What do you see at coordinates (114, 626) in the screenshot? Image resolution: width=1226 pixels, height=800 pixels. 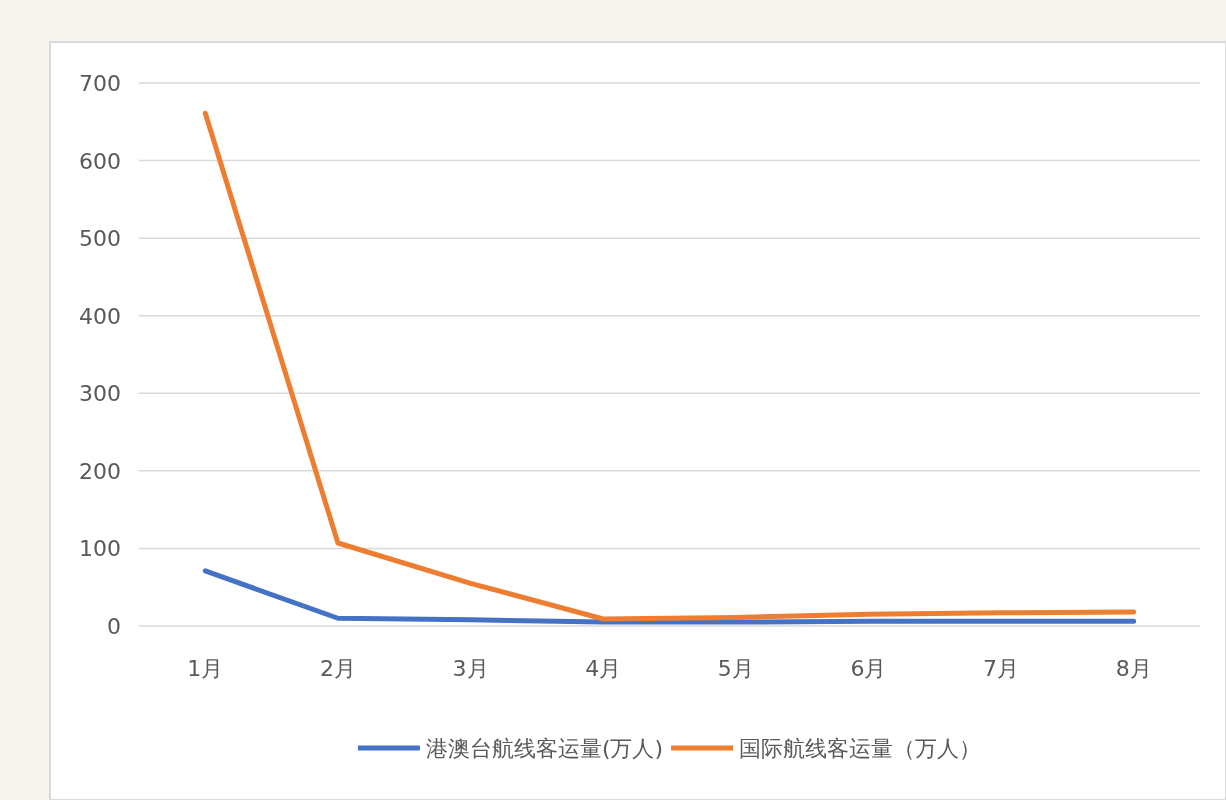 I see `y-tick-label: 0` at bounding box center [114, 626].